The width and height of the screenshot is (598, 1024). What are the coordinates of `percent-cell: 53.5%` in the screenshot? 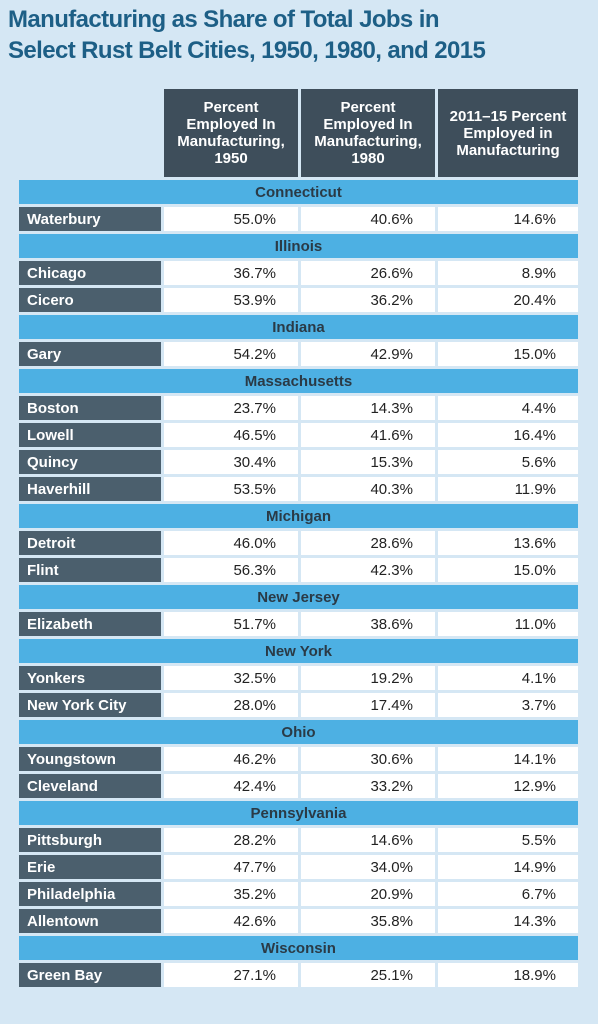 It's located at (231, 489).